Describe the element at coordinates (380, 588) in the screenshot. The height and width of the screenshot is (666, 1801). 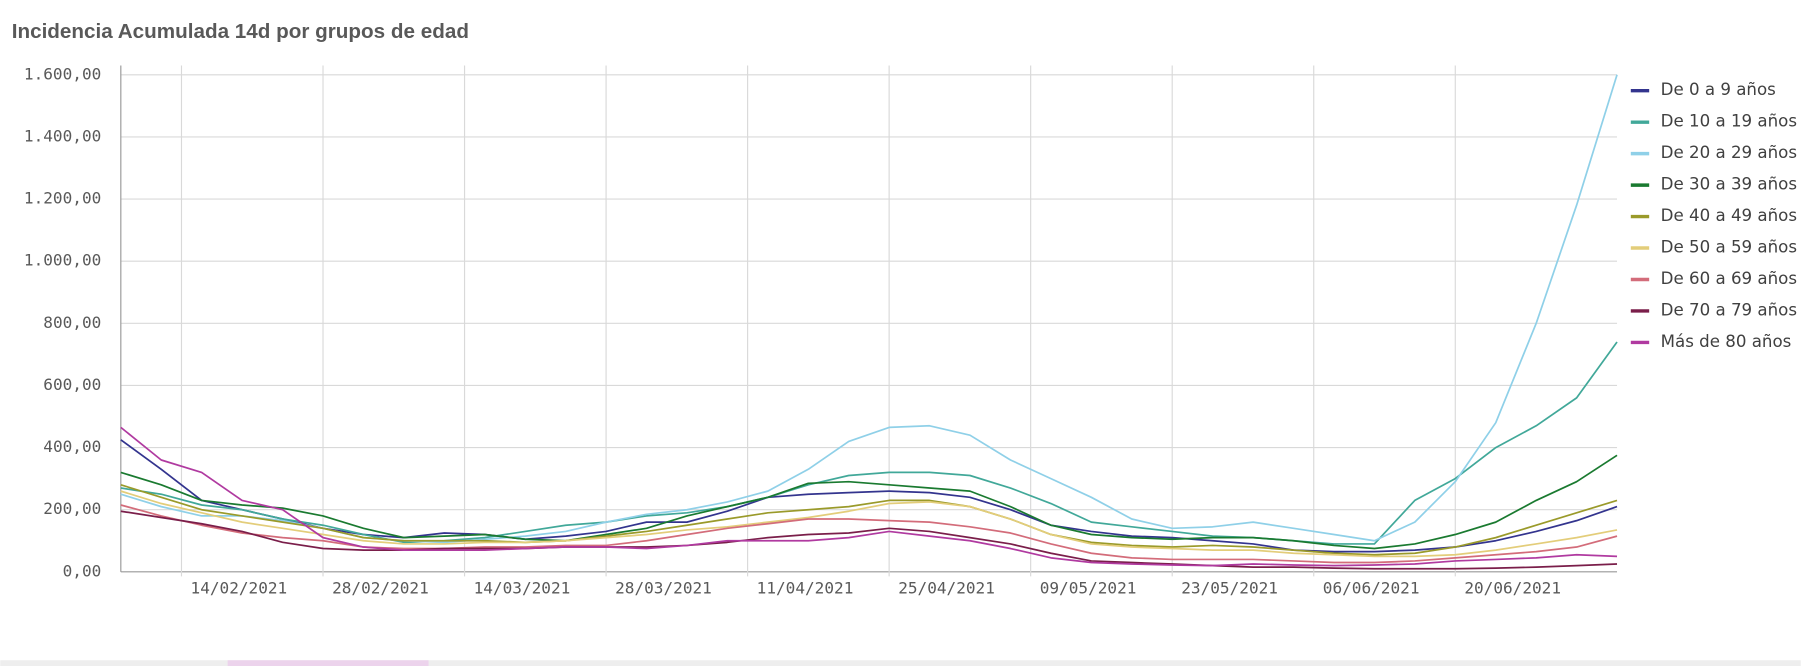
I see `x-tick-label: 28/02/2021` at that location.